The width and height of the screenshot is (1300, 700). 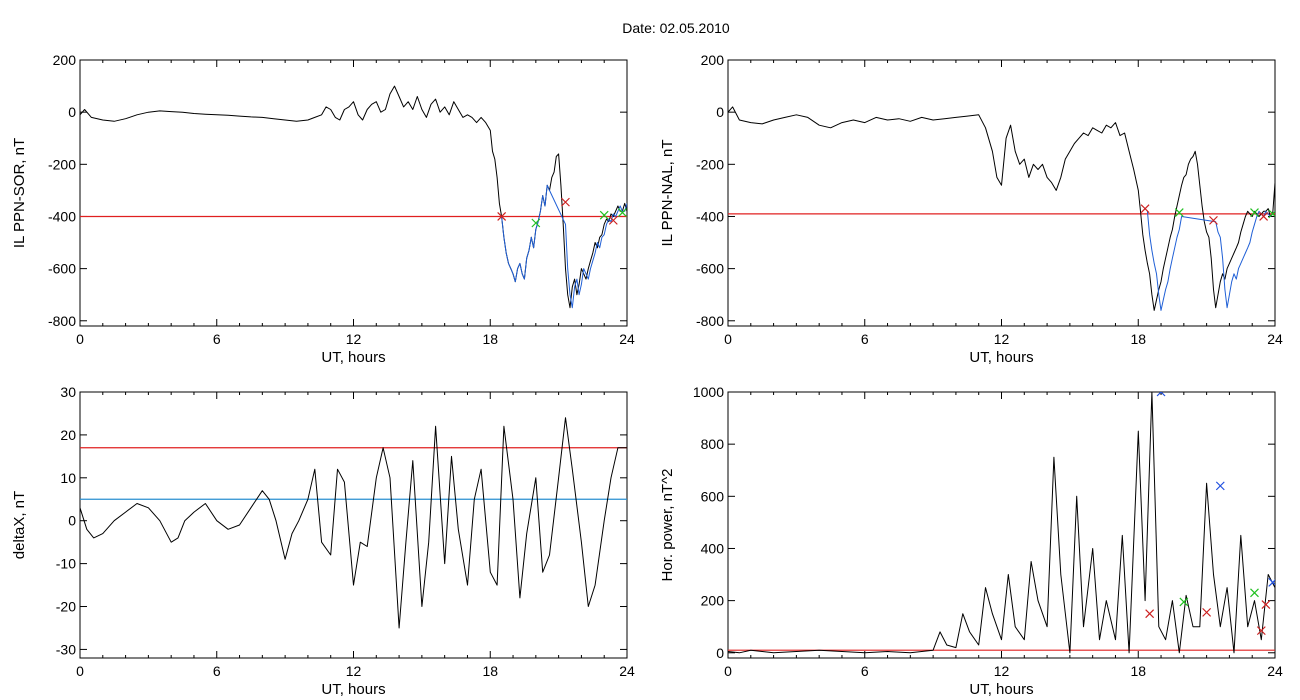 I want to click on y-tick-label: -30, so click(x=66, y=649).